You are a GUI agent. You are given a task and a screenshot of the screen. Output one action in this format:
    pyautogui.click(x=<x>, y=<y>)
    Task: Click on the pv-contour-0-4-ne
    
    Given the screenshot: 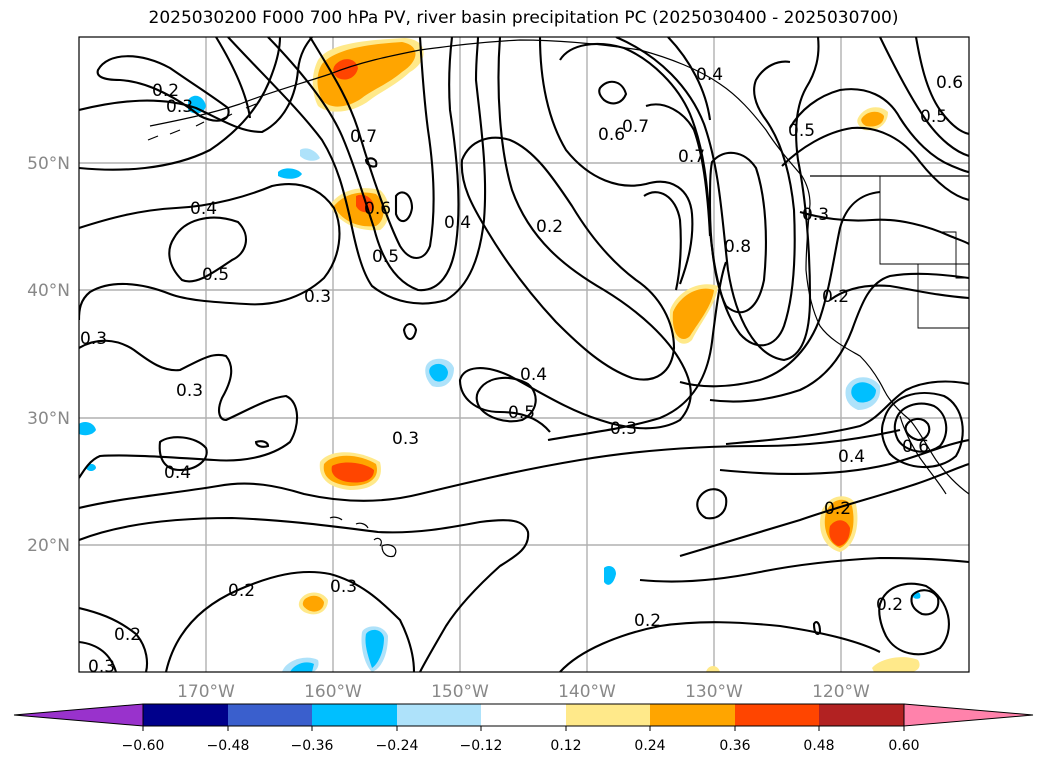 What is the action you would take?
    pyautogui.click(x=875, y=164)
    